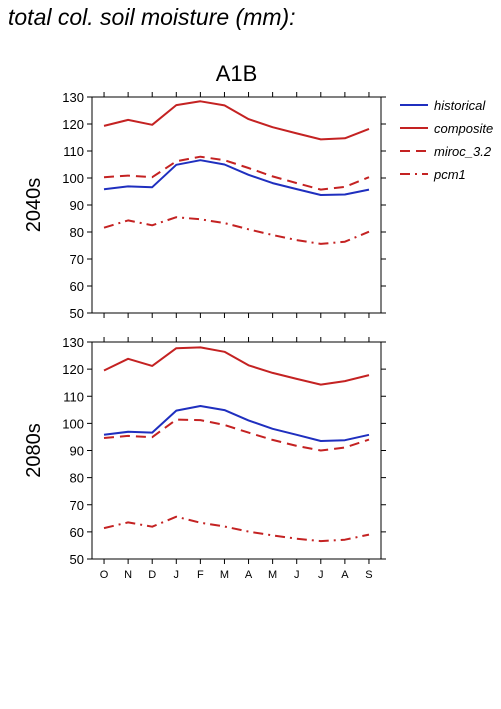  What do you see at coordinates (237, 73) in the screenshot?
I see `scenario-label: A1B` at bounding box center [237, 73].